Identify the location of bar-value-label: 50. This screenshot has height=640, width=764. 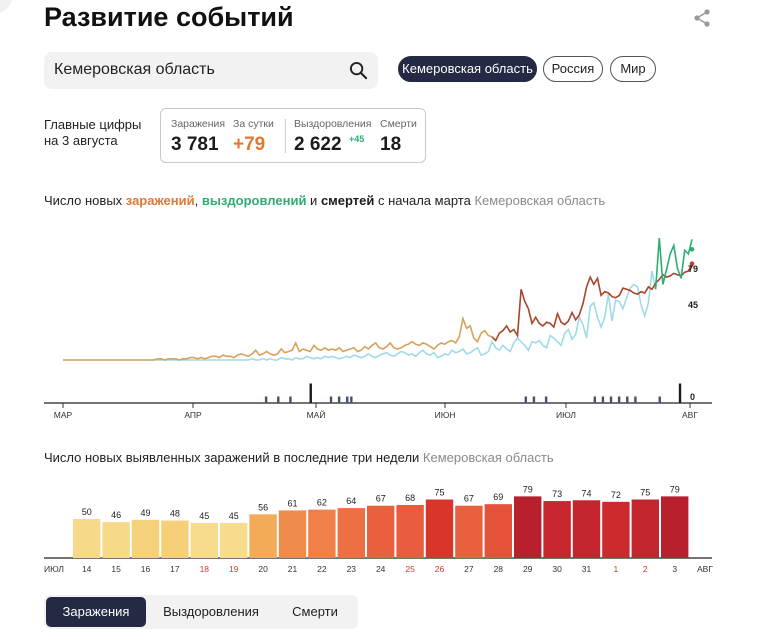
(87, 512).